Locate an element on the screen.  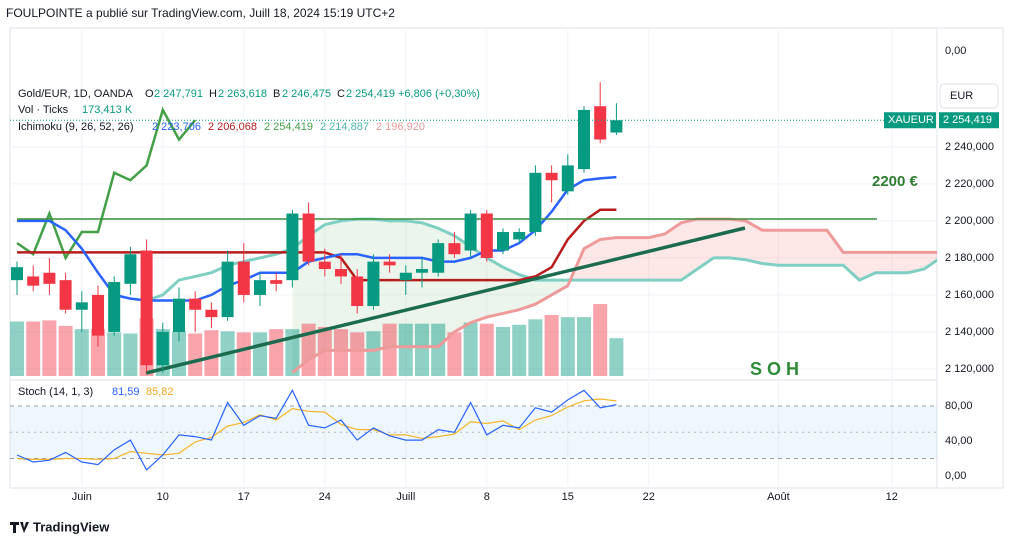
legend-volume-value: 173,413 K is located at coordinates (107, 110).